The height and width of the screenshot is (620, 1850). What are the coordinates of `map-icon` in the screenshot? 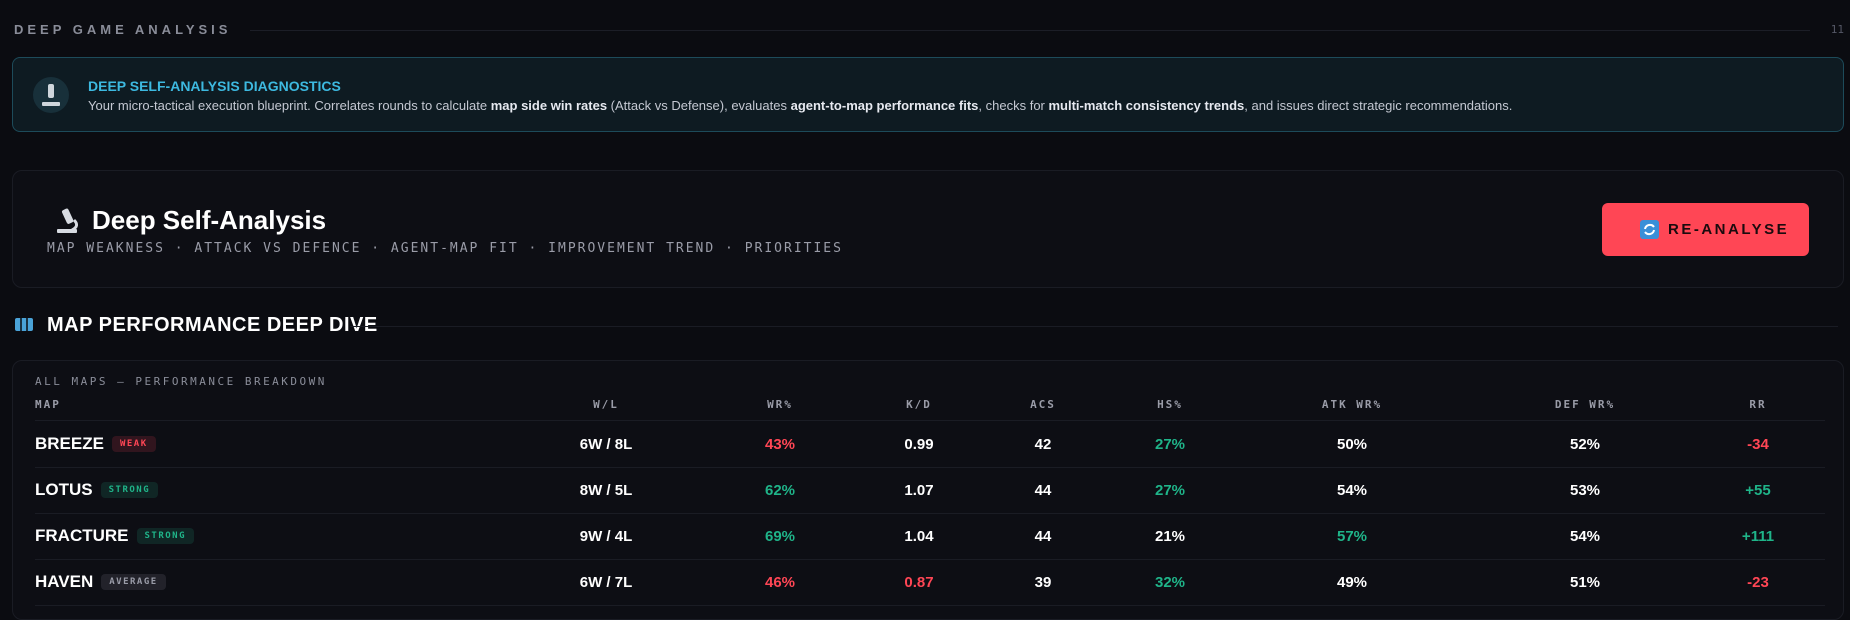 It's located at (24, 324).